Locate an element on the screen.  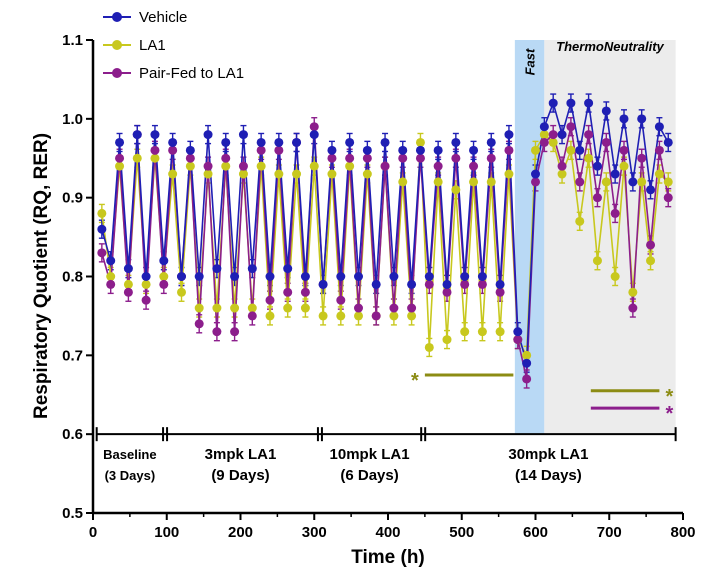
phase-label-0: Baseline is located at coordinates (129, 454).